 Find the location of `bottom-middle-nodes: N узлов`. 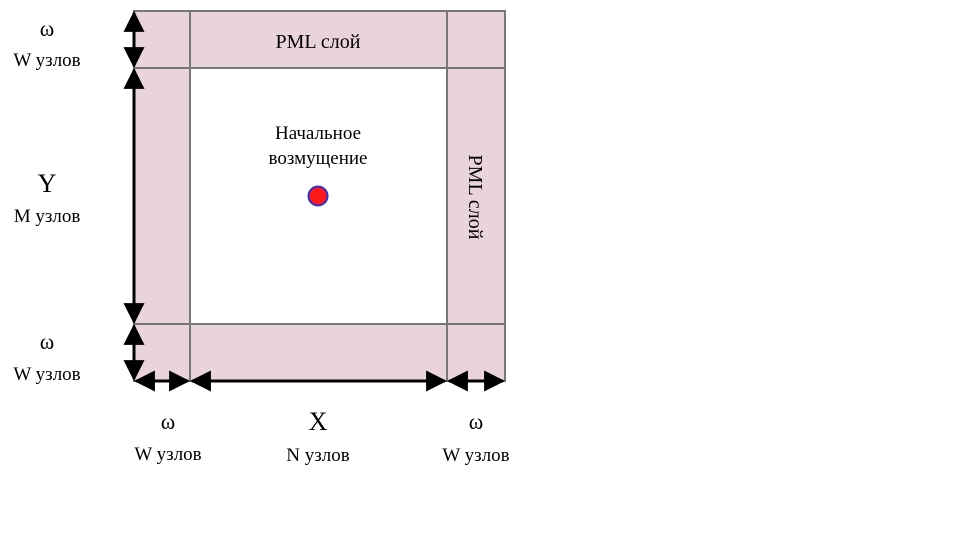

bottom-middle-nodes: N узлов is located at coordinates (317, 455).